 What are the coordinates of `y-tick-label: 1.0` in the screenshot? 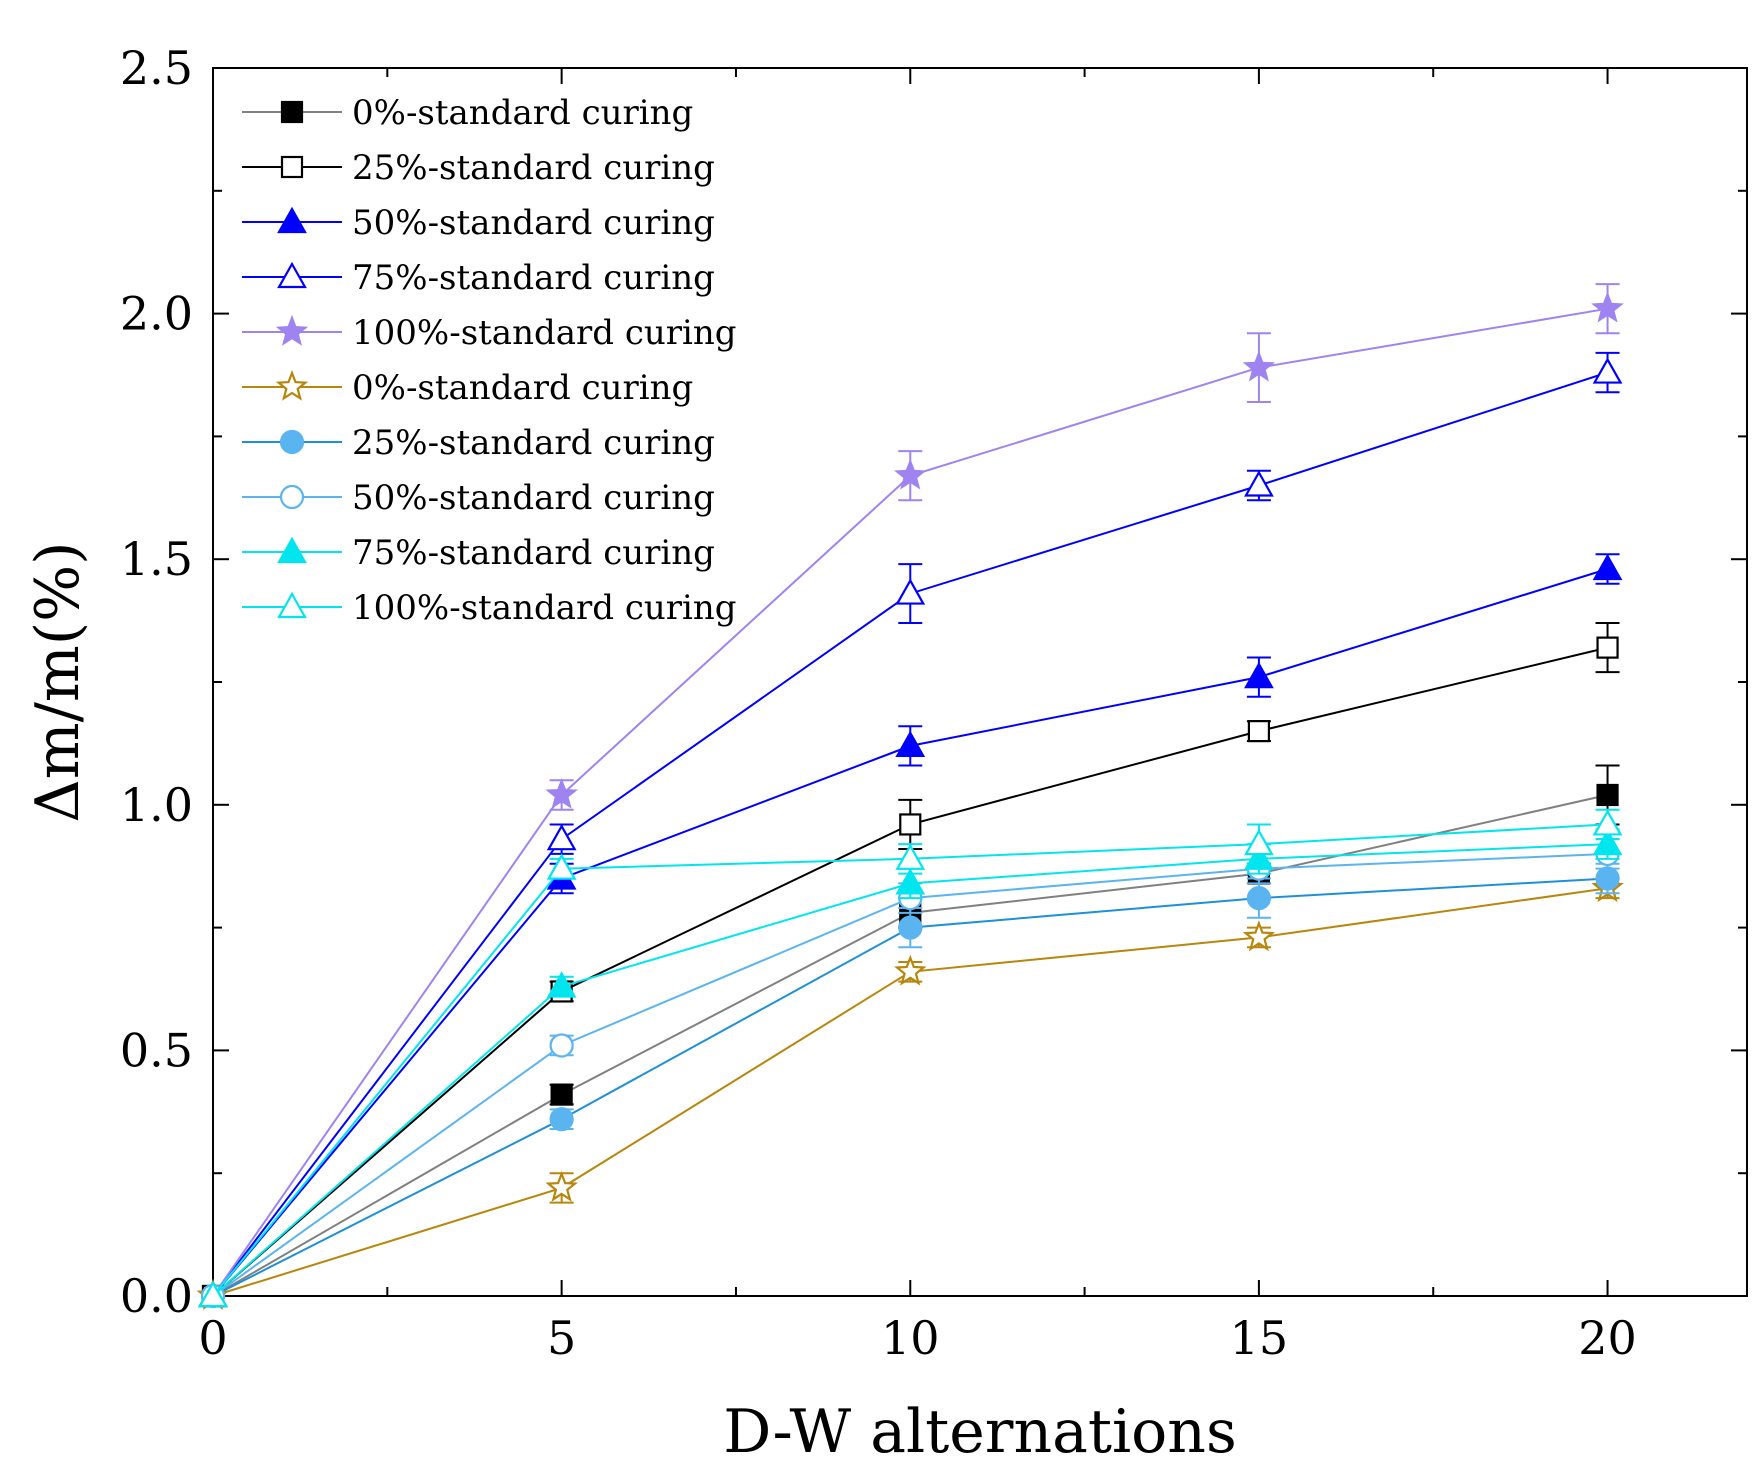 It's located at (156, 805).